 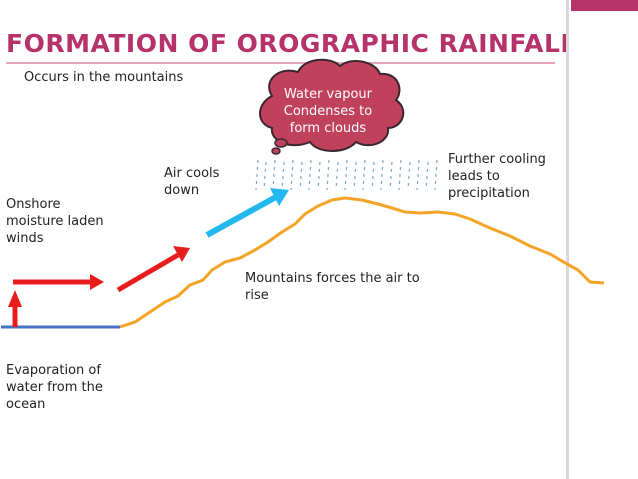 What do you see at coordinates (567, 239) in the screenshot?
I see `side-bar-stripe` at bounding box center [567, 239].